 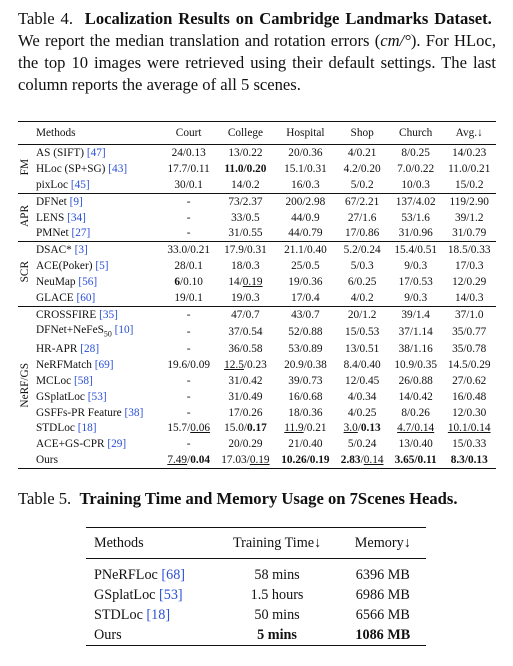 What do you see at coordinates (96, 152) in the screenshot?
I see `citation: [47]` at bounding box center [96, 152].